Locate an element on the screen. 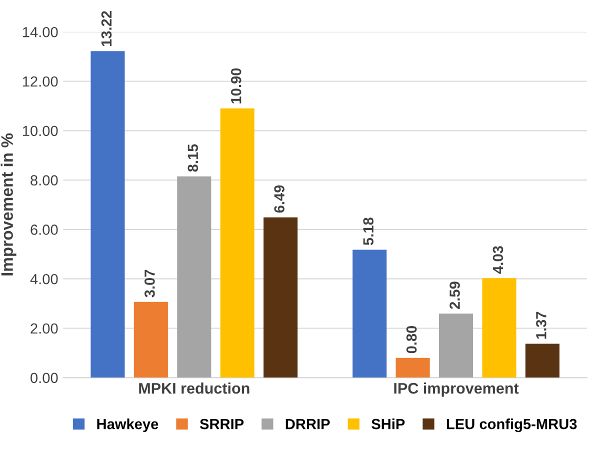  legend-label: SRRIP is located at coordinates (222, 424).